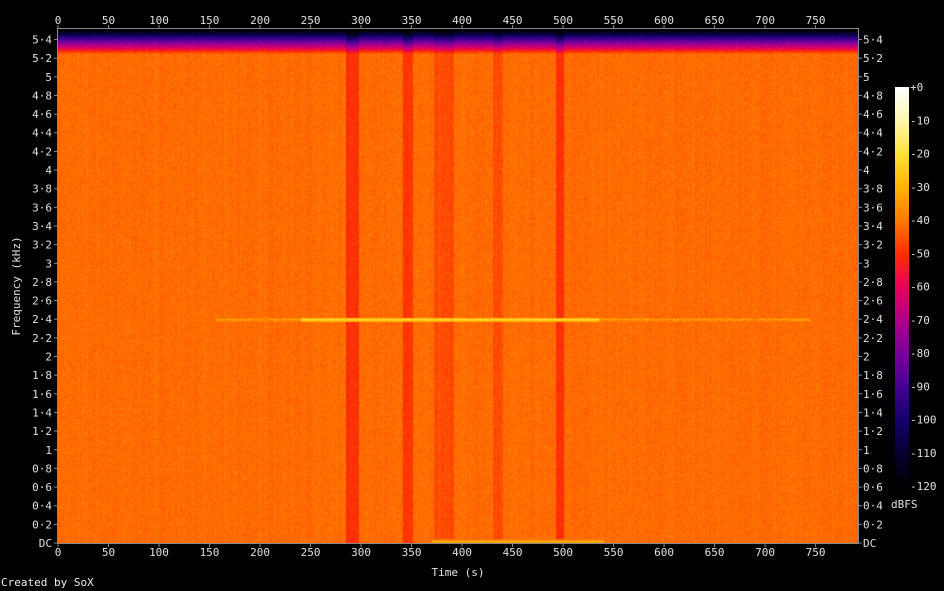  What do you see at coordinates (48, 170) in the screenshot?
I see `y-tick-label-left: 4` at bounding box center [48, 170].